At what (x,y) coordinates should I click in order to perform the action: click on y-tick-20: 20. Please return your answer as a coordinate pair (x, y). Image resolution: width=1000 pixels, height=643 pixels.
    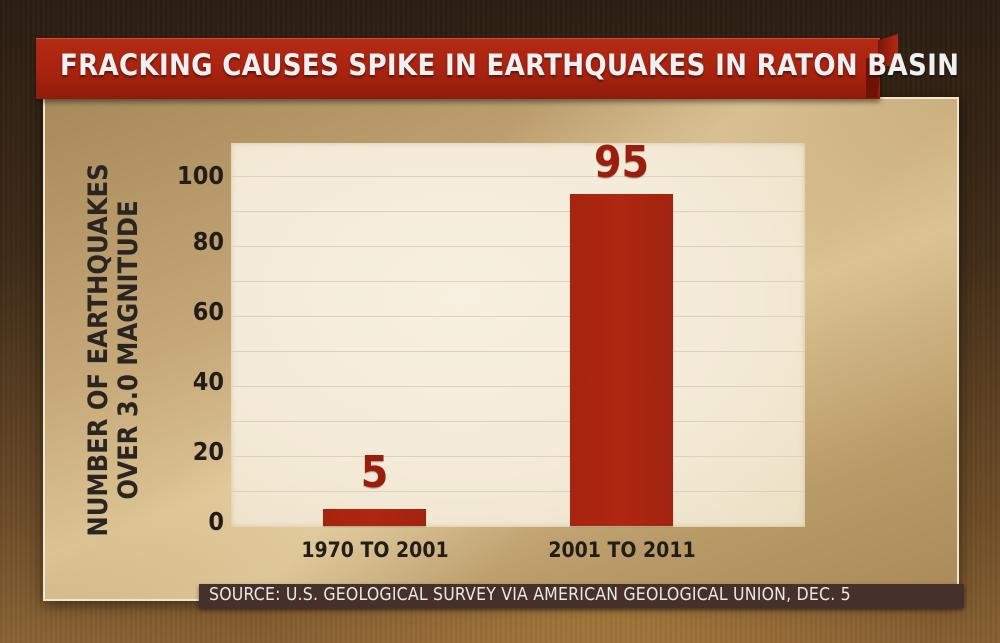
    Looking at the image, I should click on (208, 451).